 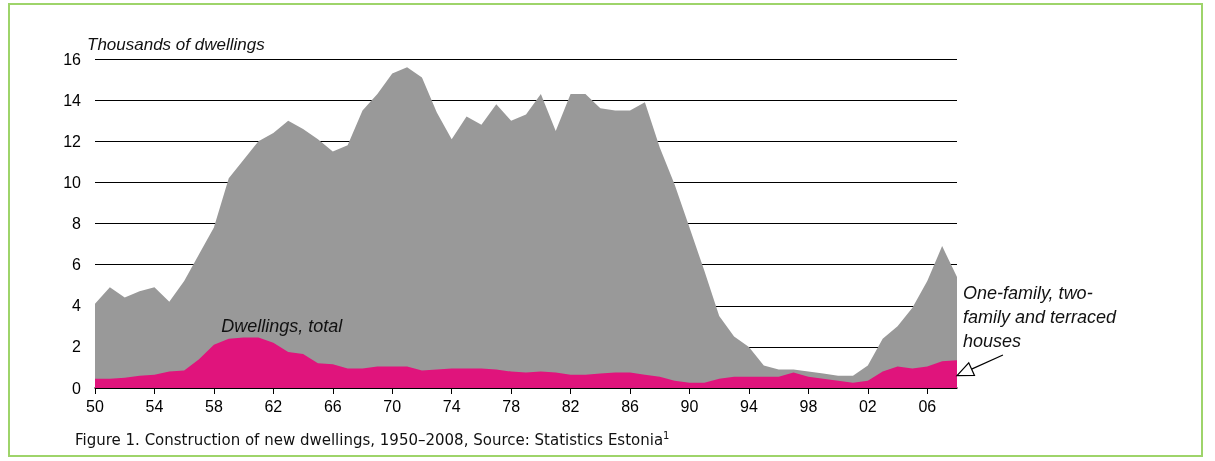 I want to click on x-tick-label: 06, so click(x=927, y=406).